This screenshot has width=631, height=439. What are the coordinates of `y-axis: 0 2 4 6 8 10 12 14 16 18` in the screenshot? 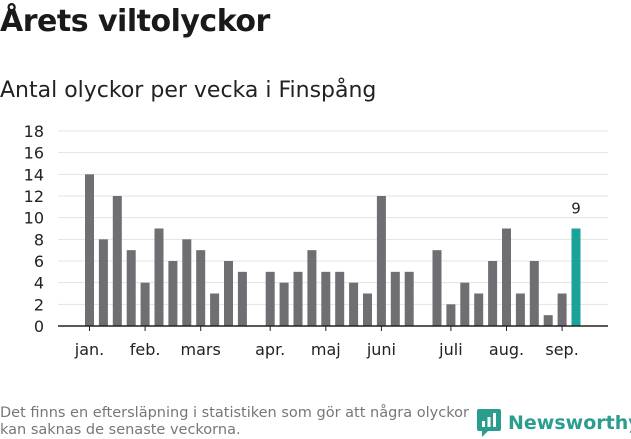 It's located at (34, 229).